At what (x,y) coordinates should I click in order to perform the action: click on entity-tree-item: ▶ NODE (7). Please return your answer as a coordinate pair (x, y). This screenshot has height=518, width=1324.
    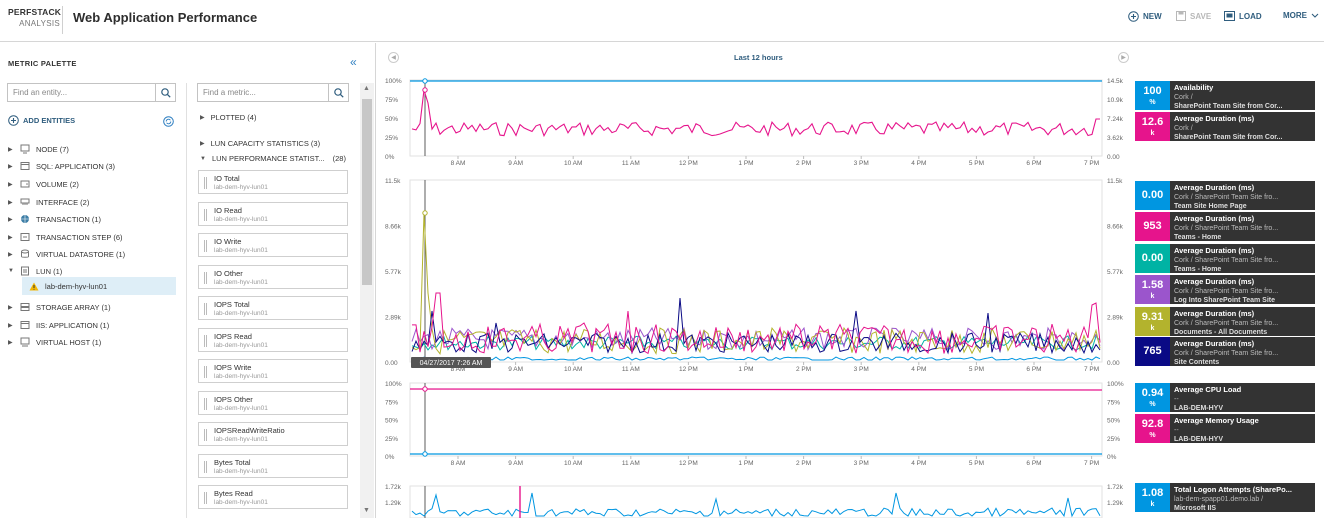
    Looking at the image, I should click on (92, 149).